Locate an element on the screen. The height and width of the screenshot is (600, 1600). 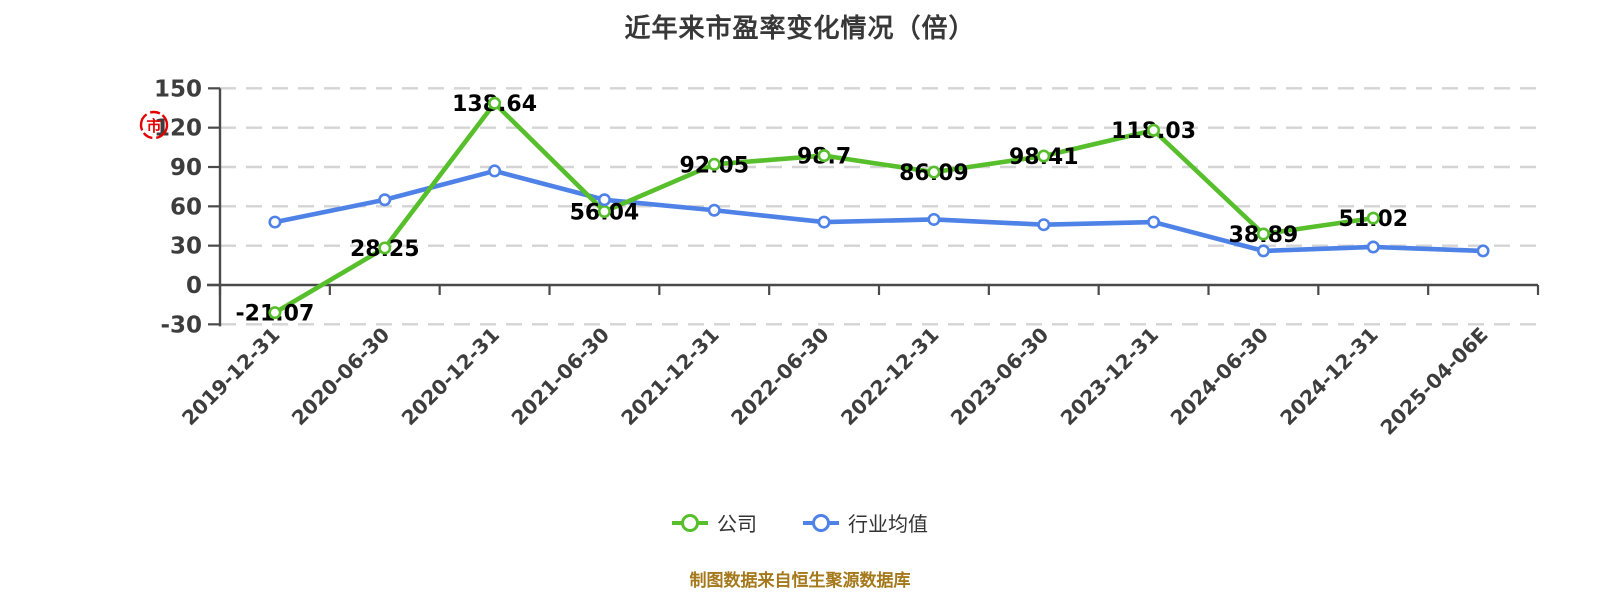
y-tick-label: 30 is located at coordinates (186, 247).